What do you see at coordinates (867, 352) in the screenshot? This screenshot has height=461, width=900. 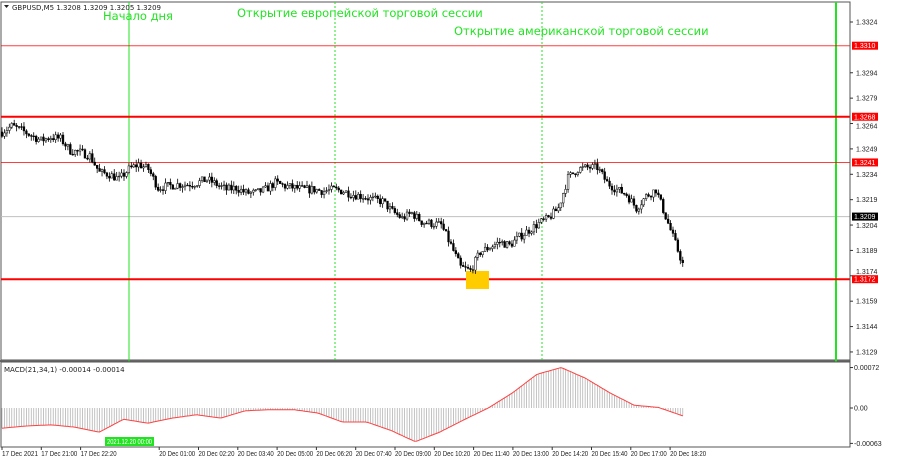 I see `price-tick-label: 1.3129` at bounding box center [867, 352].